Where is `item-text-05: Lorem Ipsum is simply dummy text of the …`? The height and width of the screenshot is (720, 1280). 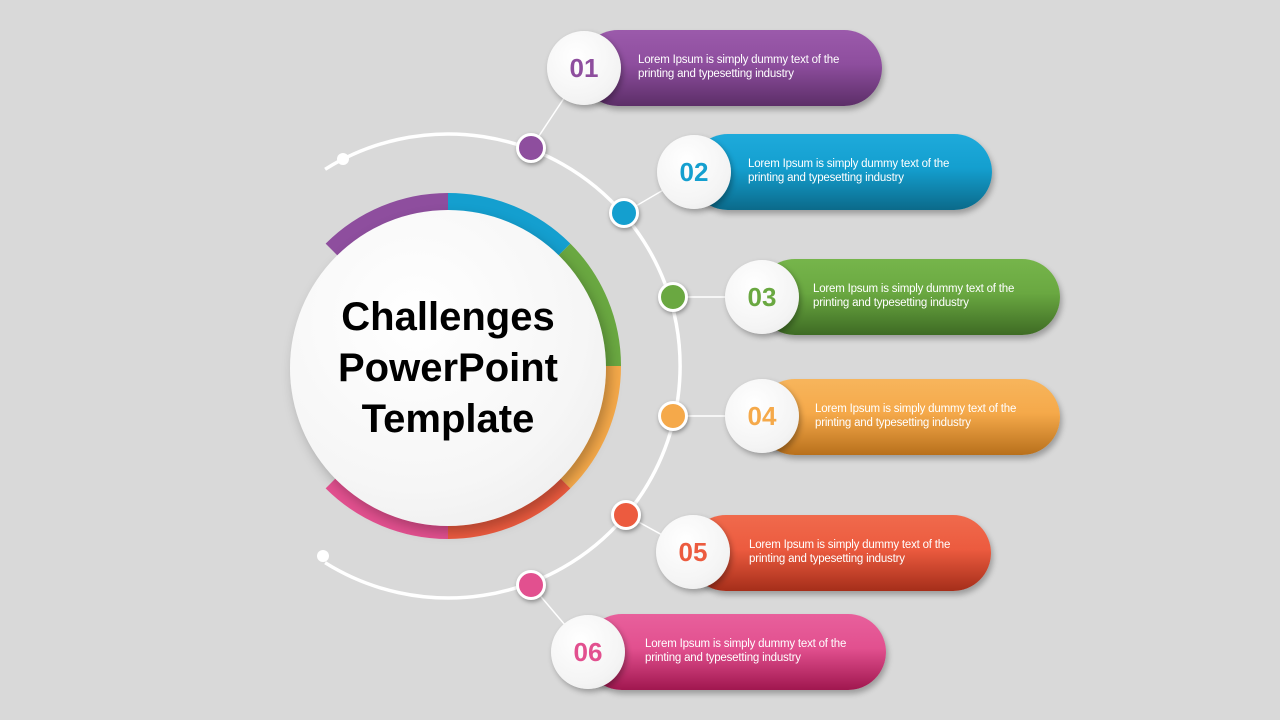 item-text-05: Lorem Ipsum is simply dummy text of the … is located at coordinates (850, 552).